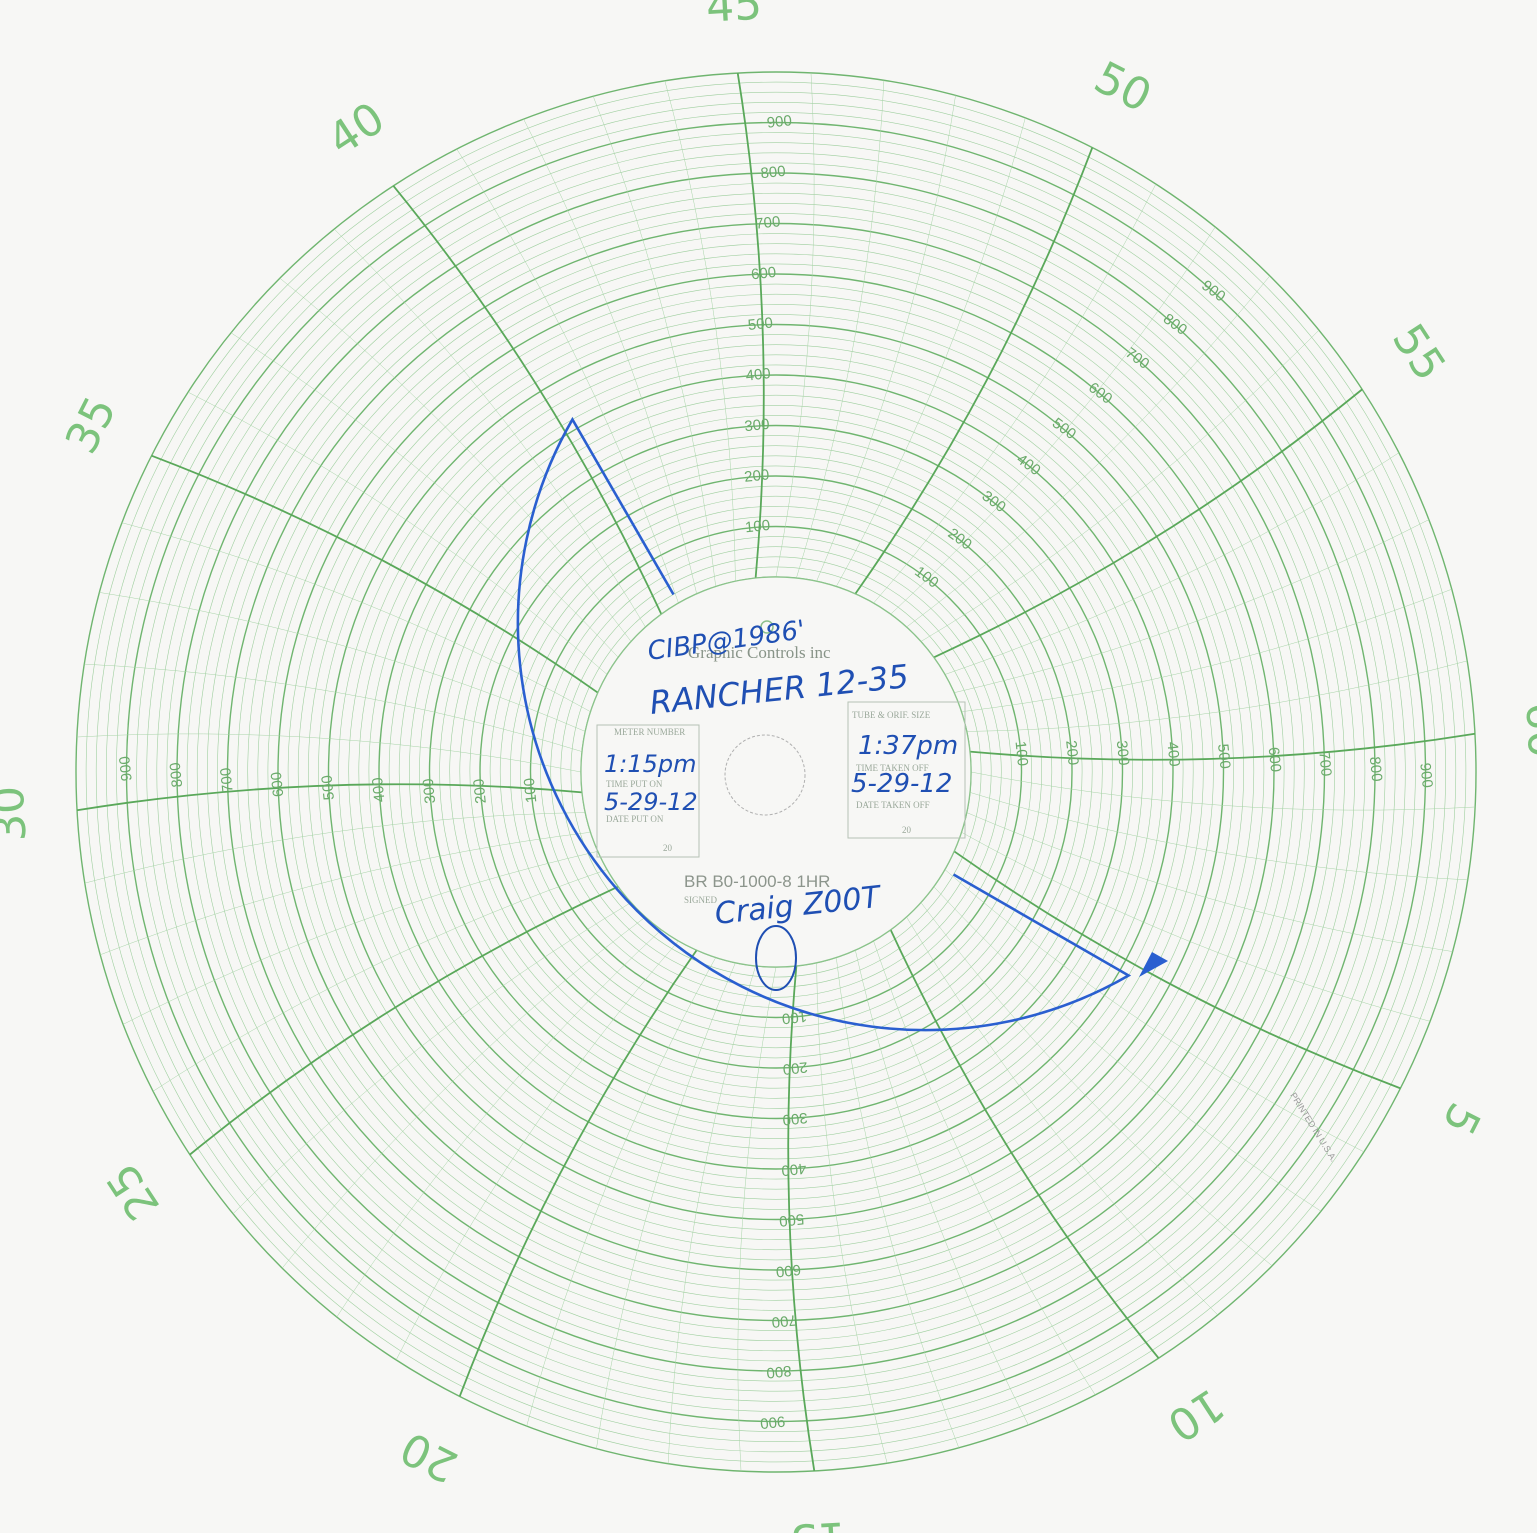  I want to click on brand-name: Graphic Controls inc, so click(759, 652).